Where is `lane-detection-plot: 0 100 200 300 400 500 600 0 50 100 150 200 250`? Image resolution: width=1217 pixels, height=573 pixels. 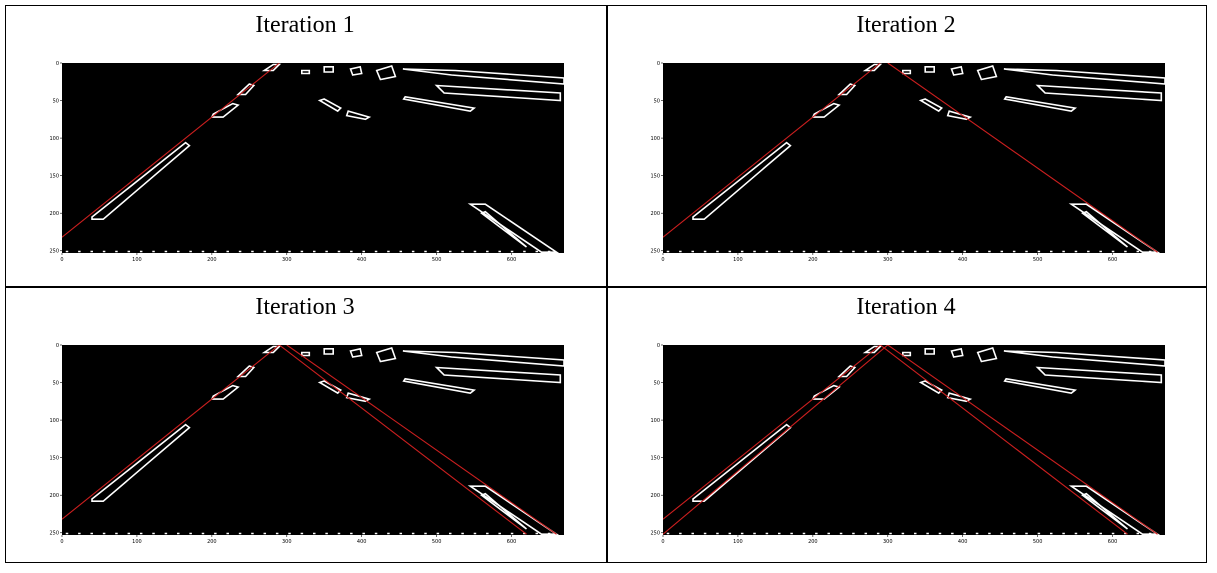 lane-detection-plot: 0 100 200 300 400 500 600 0 50 100 150 200 250 is located at coordinates (908, 444).